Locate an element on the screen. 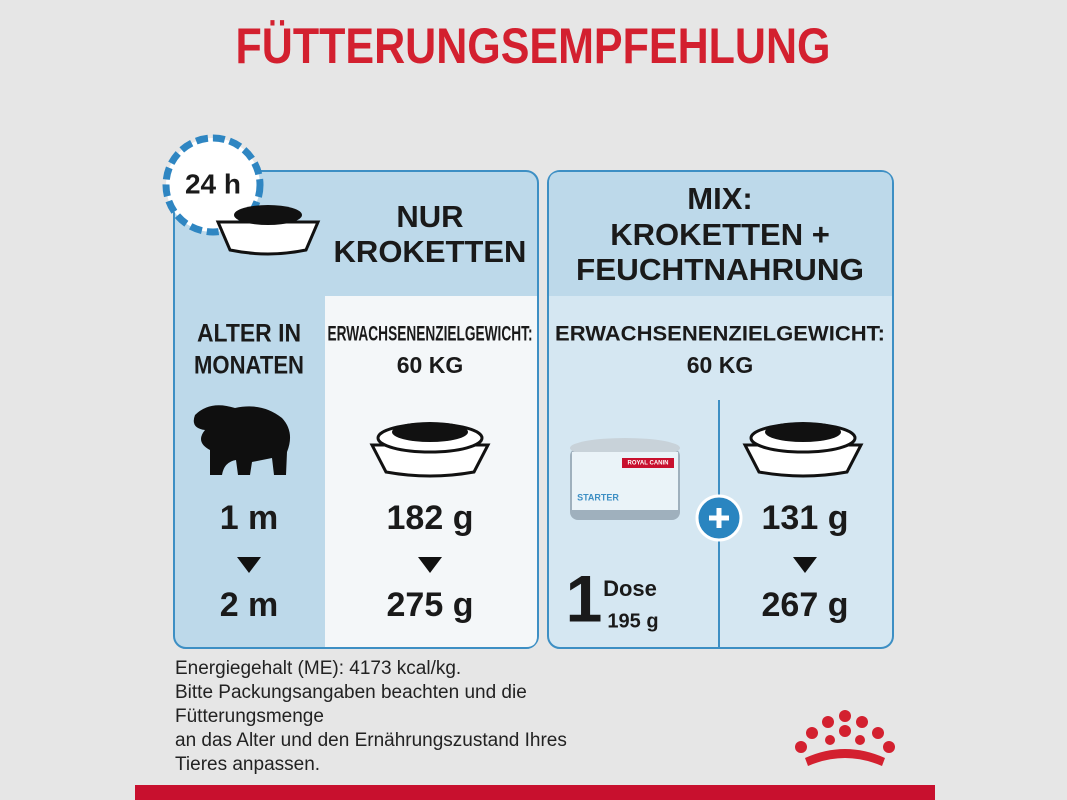 The width and height of the screenshot is (1067, 800). note-line: Fütterungsmenge is located at coordinates (249, 716).